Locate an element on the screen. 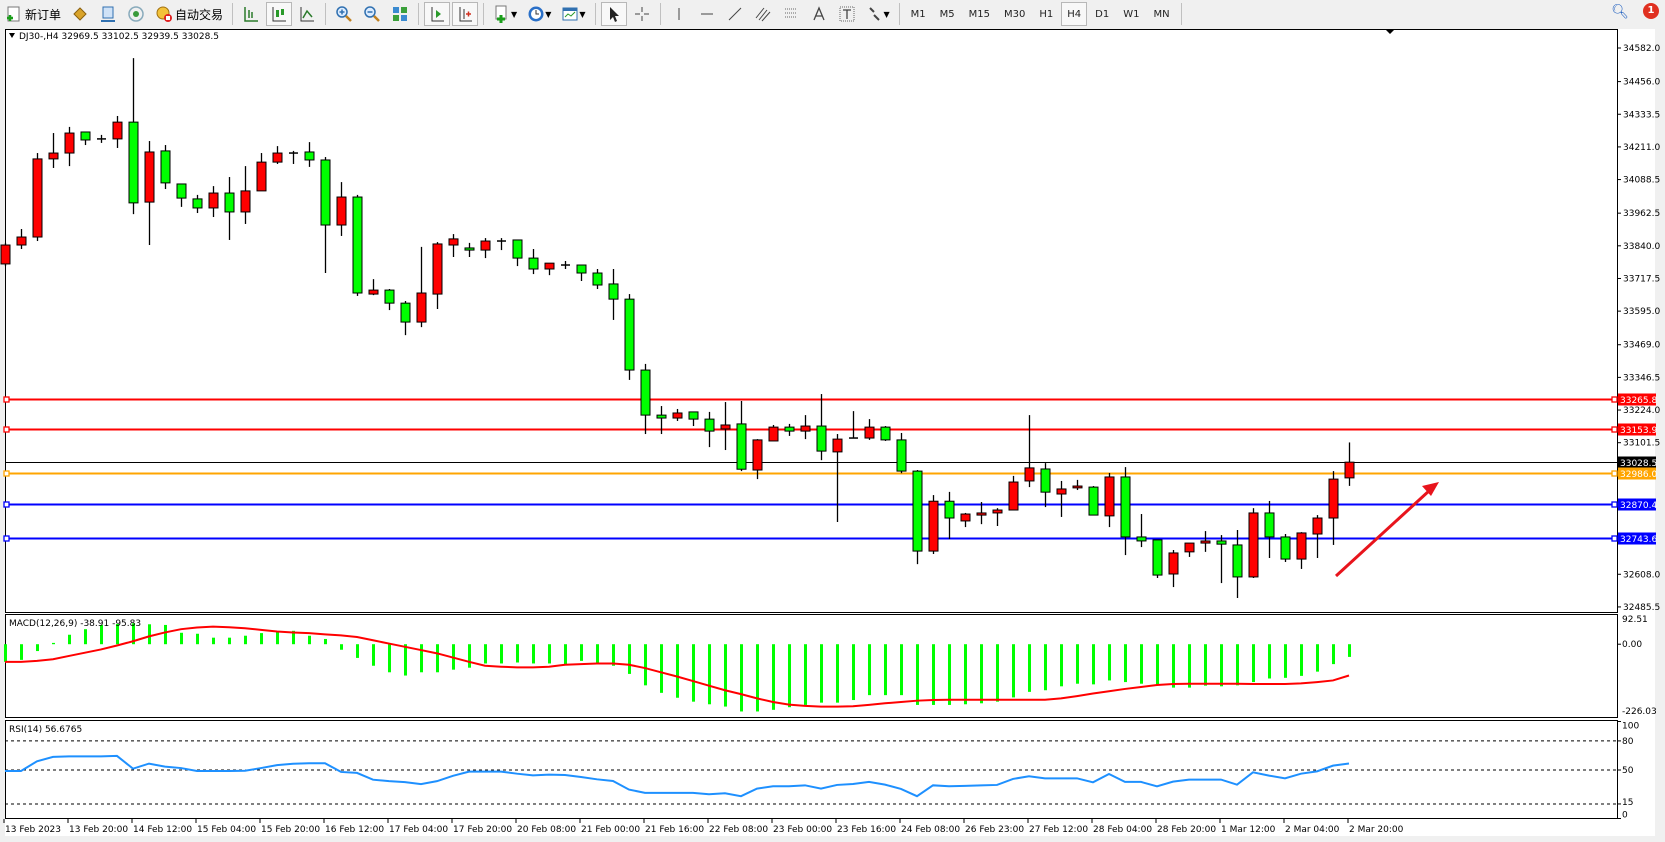 This screenshot has height=842, width=1665. crosshair-button is located at coordinates (642, 14).